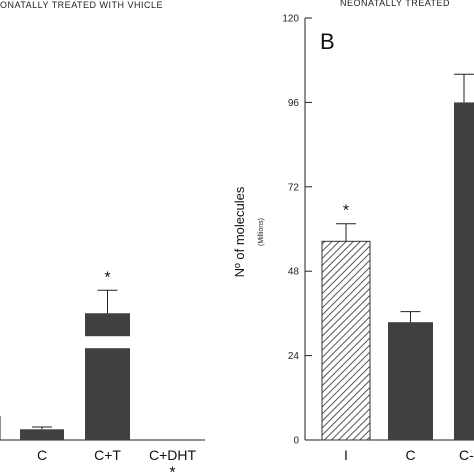  What do you see at coordinates (261, 232) in the screenshot?
I see `panel-b-y-axis-unit: (Millions)` at bounding box center [261, 232].